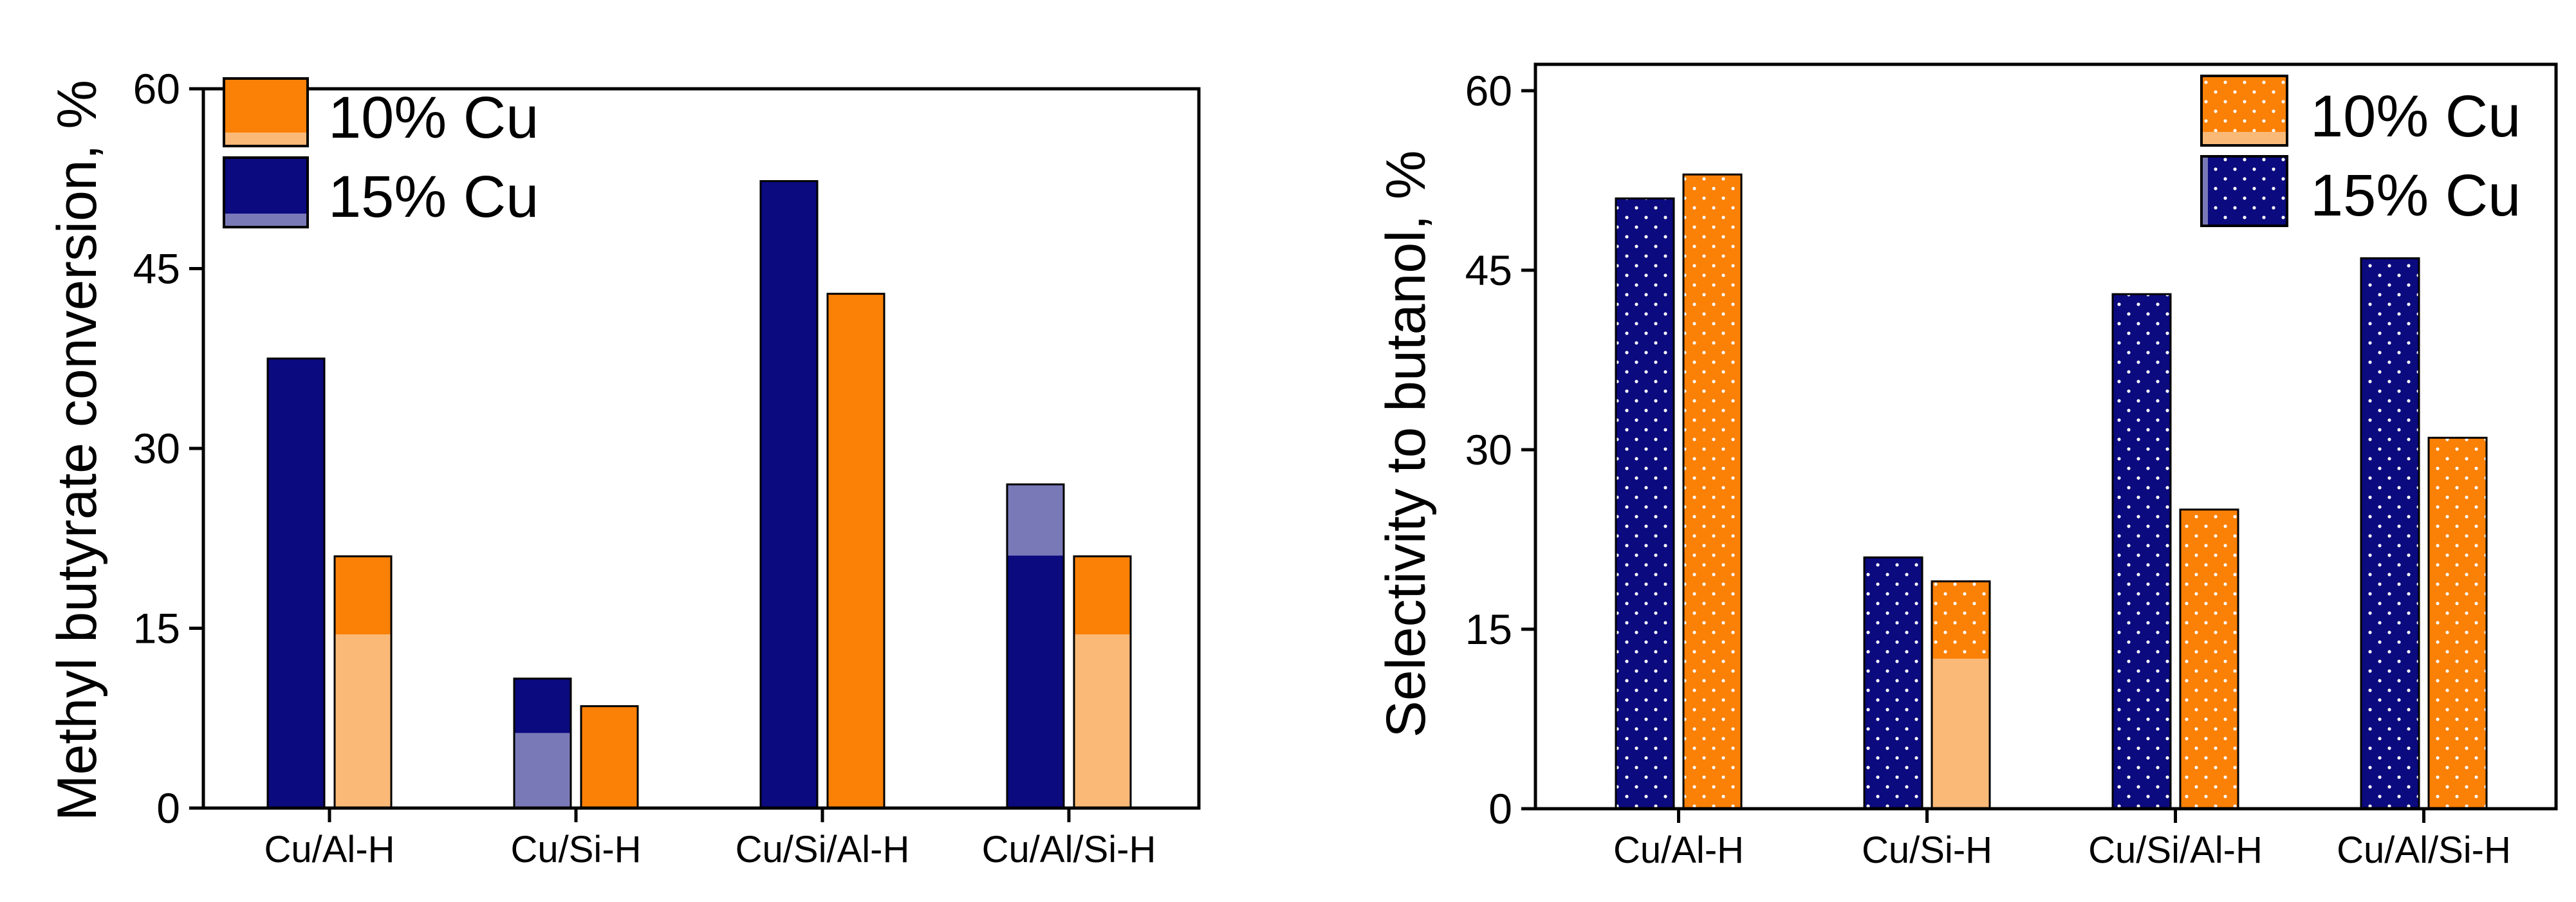 The image size is (2576, 902). What do you see at coordinates (1488, 270) in the screenshot?
I see `selectivity-y-tick-label: 45` at bounding box center [1488, 270].